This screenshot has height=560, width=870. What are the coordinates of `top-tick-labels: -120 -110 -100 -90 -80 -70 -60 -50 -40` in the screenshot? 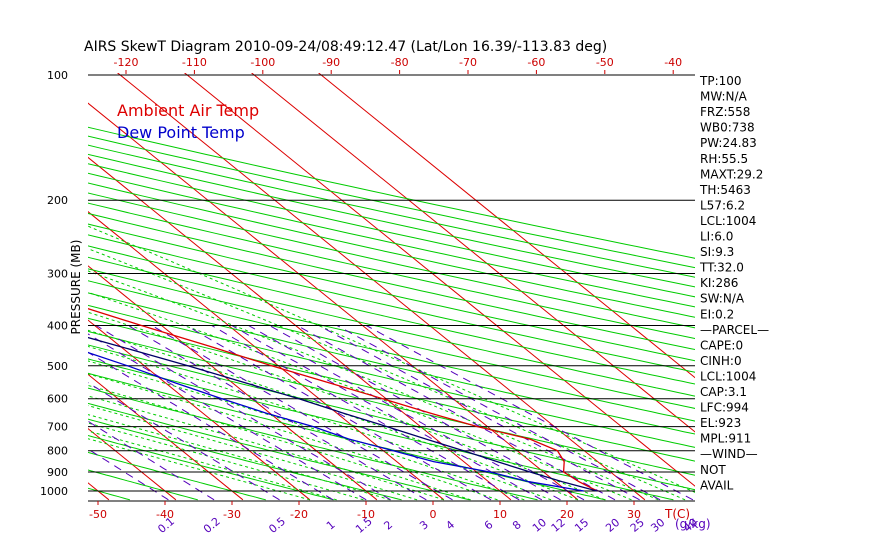 It's located at (398, 65).